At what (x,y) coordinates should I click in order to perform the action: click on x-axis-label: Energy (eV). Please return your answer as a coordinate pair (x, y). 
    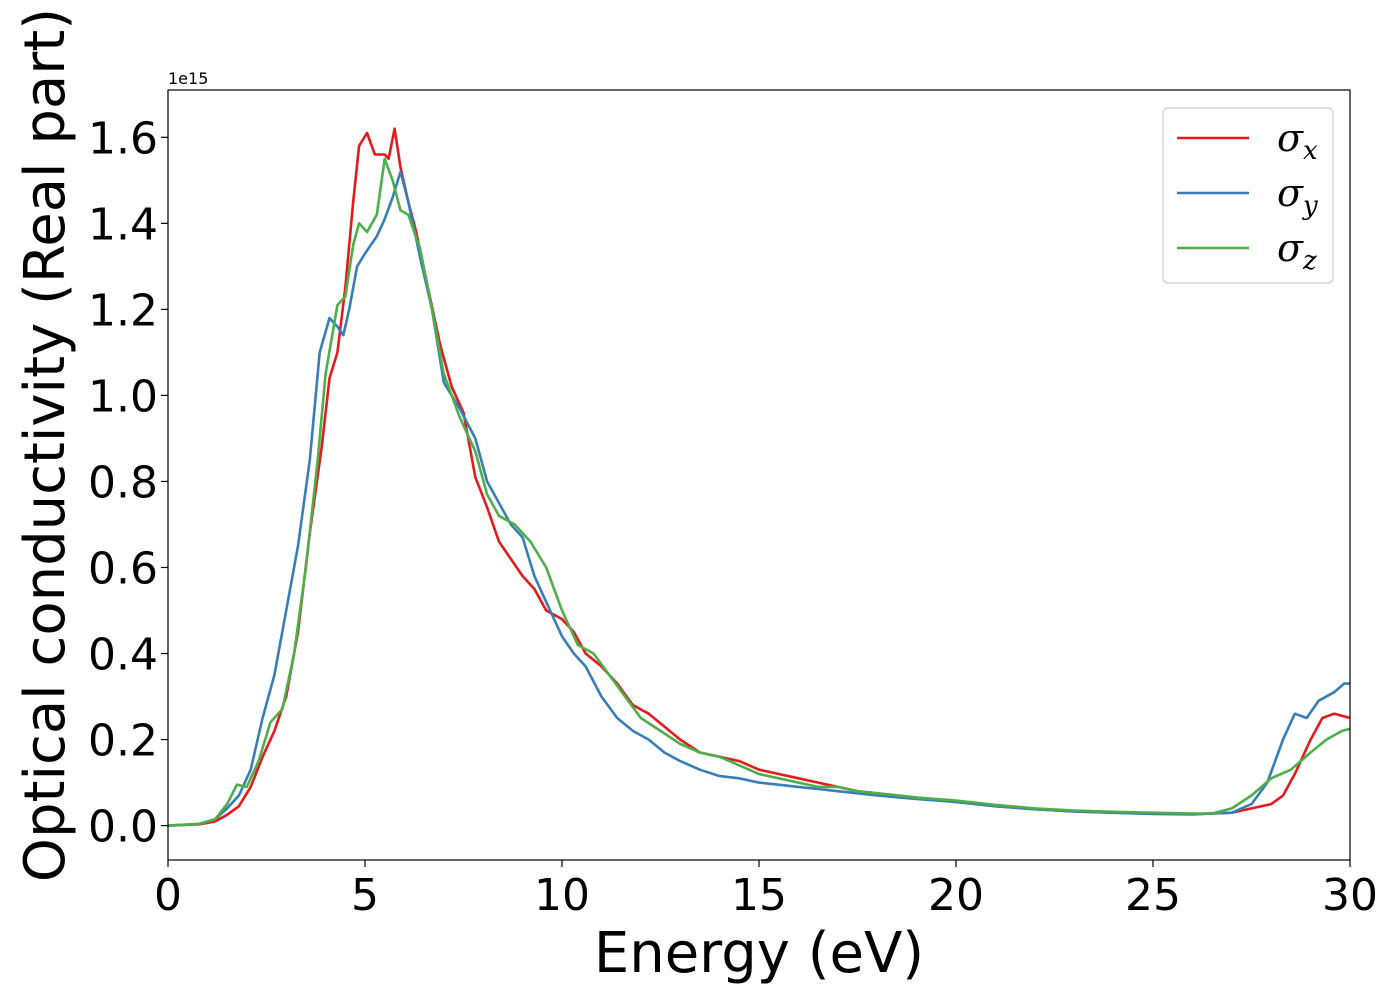
    Looking at the image, I should click on (759, 953).